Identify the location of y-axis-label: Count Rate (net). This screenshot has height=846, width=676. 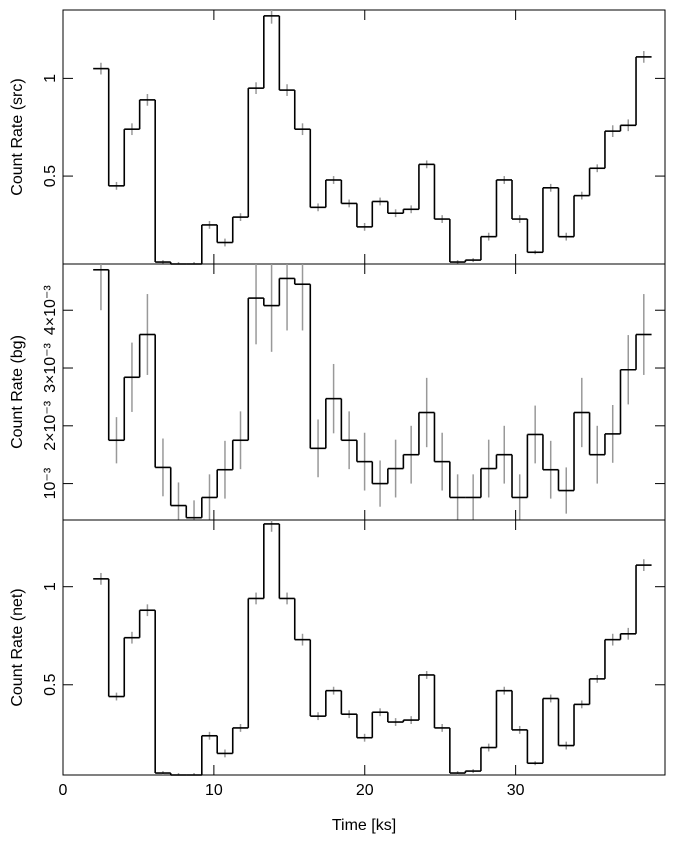
(17, 647).